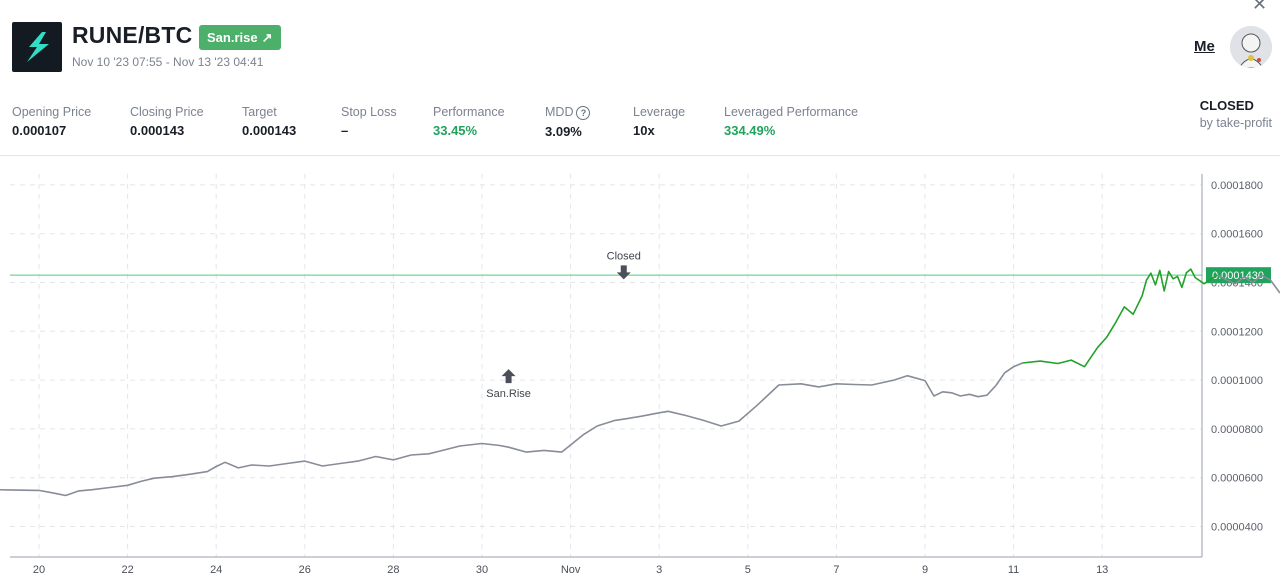 The image size is (1280, 580). Describe the element at coordinates (1204, 46) in the screenshot. I see `user-link: Me` at that location.